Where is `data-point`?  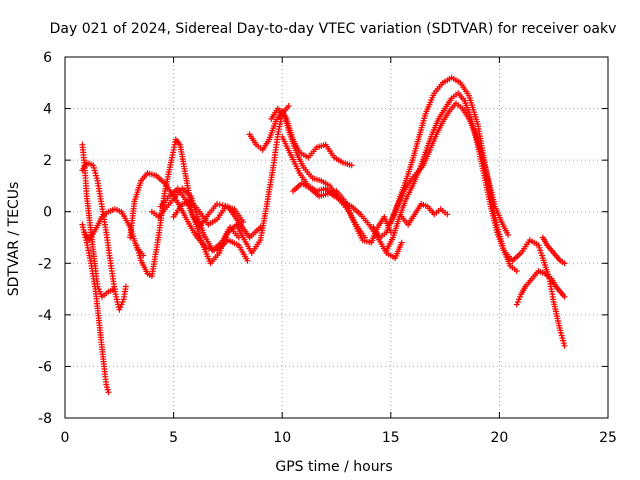 data-point is located at coordinates (108, 392).